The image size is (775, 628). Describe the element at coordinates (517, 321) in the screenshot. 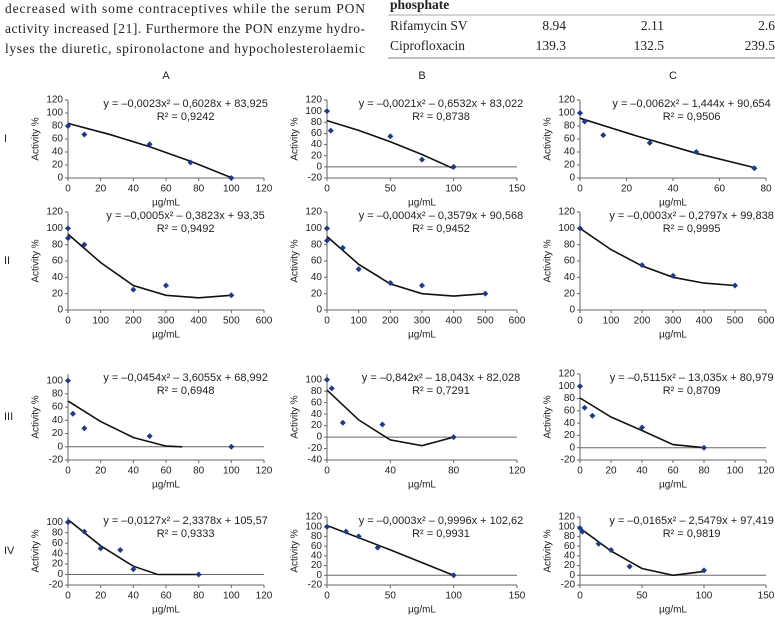

I see `x-tick-label: 600` at that location.